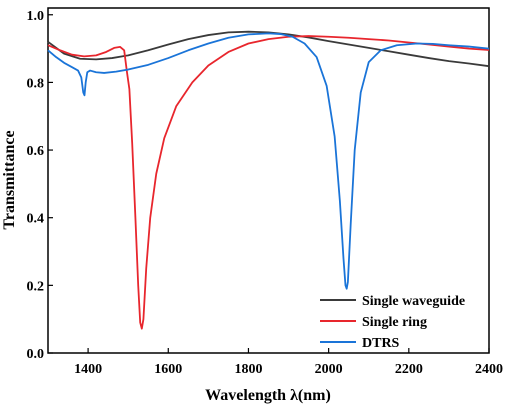 The width and height of the screenshot is (505, 412). What do you see at coordinates (413, 301) in the screenshot?
I see `legend-label: Single waveguide` at bounding box center [413, 301].